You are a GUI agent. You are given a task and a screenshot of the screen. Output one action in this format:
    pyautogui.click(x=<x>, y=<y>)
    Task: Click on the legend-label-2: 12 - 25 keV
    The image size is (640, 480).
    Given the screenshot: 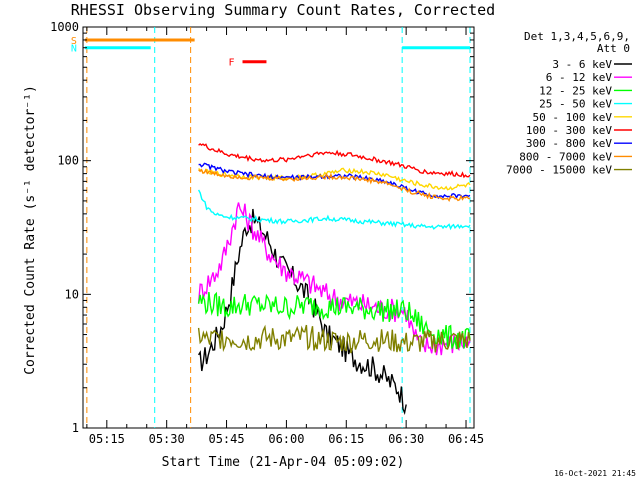 What is the action you would take?
    pyautogui.click(x=575, y=90)
    